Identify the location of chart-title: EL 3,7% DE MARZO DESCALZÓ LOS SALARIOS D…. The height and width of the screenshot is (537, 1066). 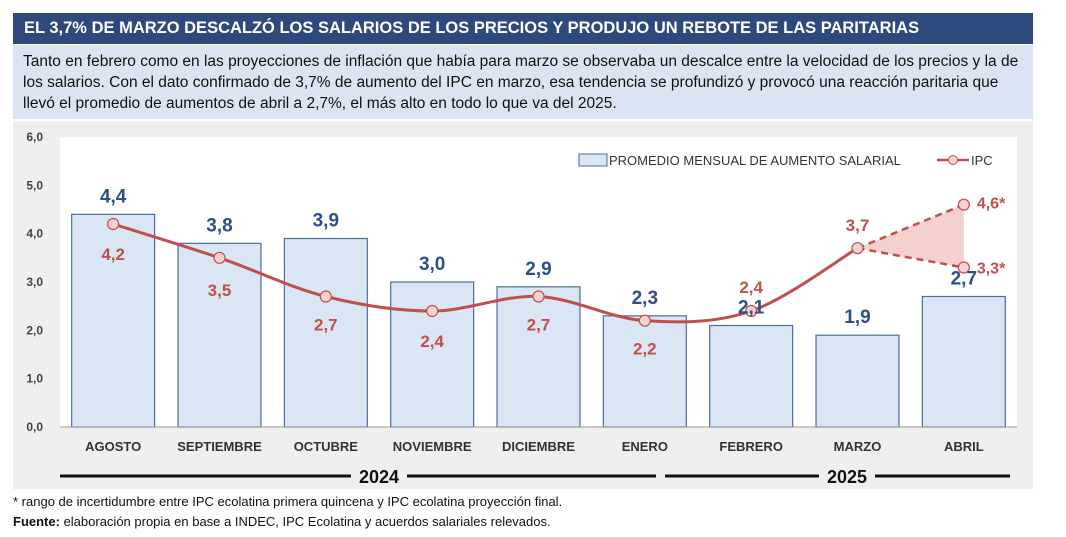
(523, 28).